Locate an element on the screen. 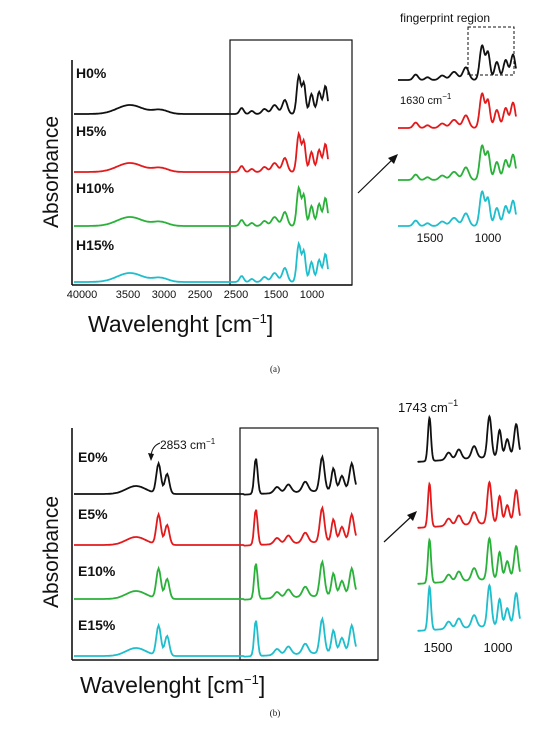  x-tick-label: 3500 is located at coordinates (128, 295).